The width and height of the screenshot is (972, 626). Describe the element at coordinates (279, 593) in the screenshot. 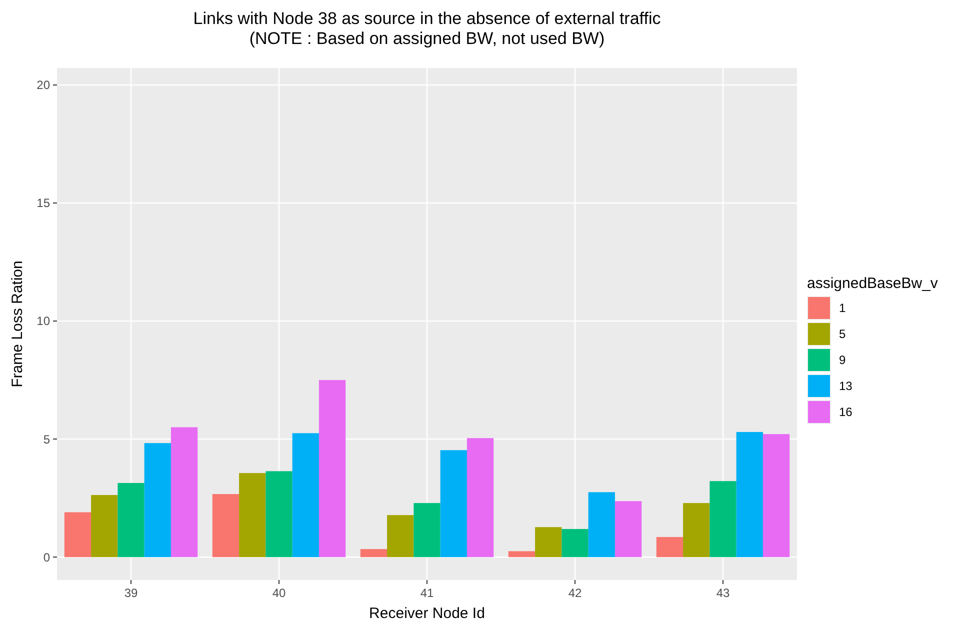

I see `x-tick-label: 40` at that location.